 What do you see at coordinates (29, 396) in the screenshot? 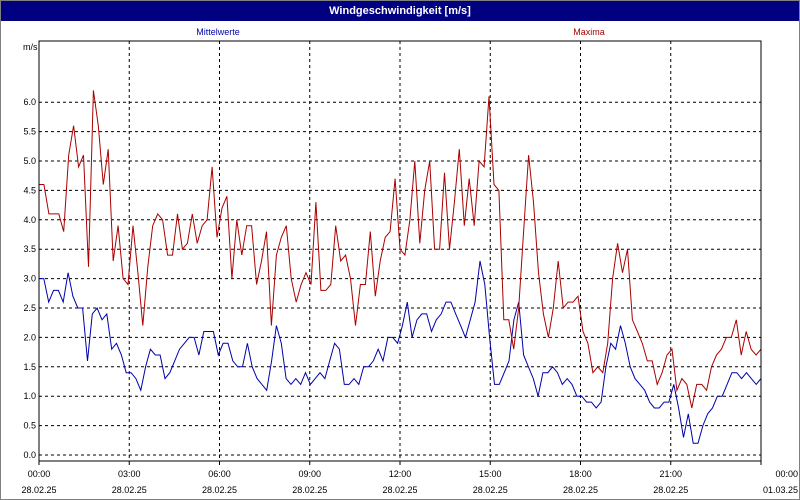
I see `y-tick-label: 1.0` at bounding box center [29, 396].